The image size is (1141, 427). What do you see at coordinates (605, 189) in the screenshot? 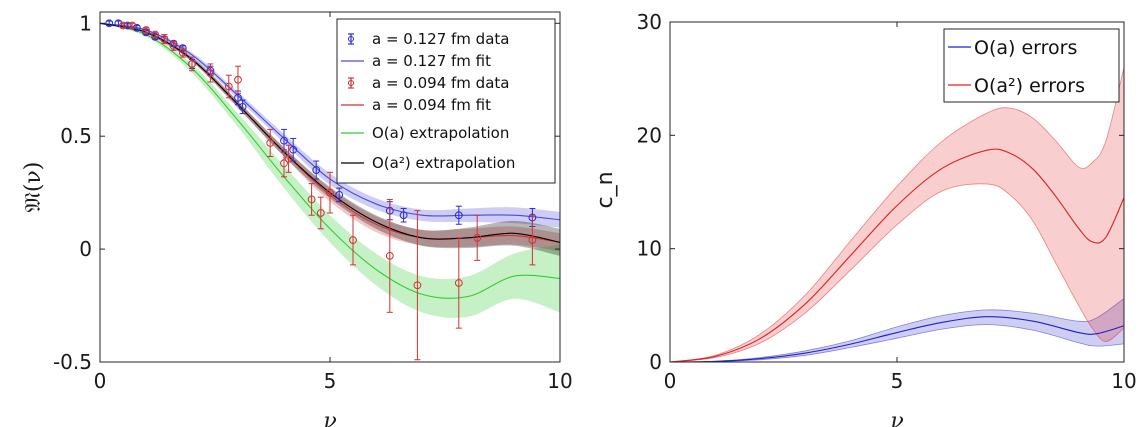
I see `right-ylabel: c_n` at bounding box center [605, 189].